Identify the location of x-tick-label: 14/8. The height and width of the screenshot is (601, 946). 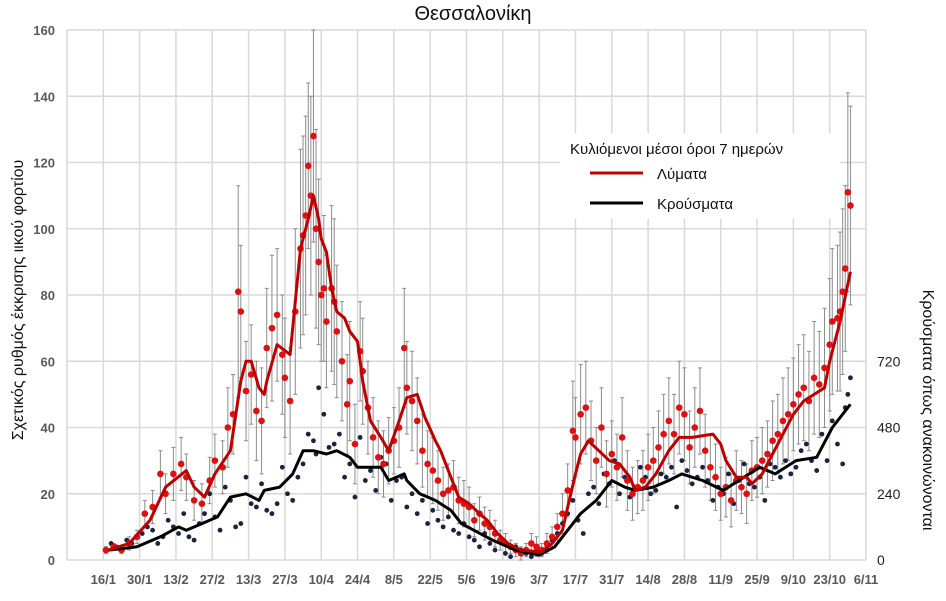
(647, 579).